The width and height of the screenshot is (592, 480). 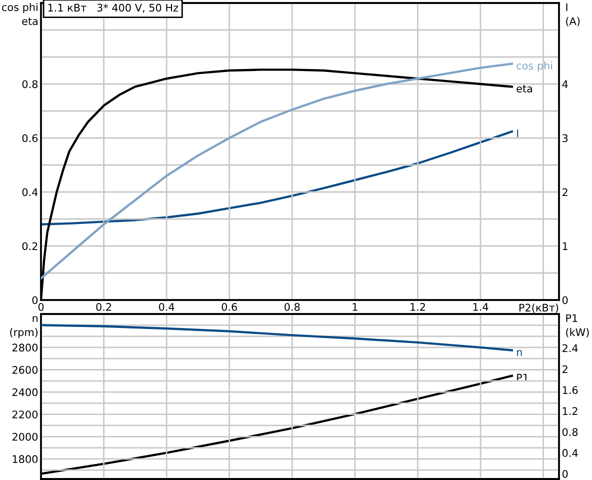 I want to click on x-axis-title: P2(кВт), so click(x=538, y=308).